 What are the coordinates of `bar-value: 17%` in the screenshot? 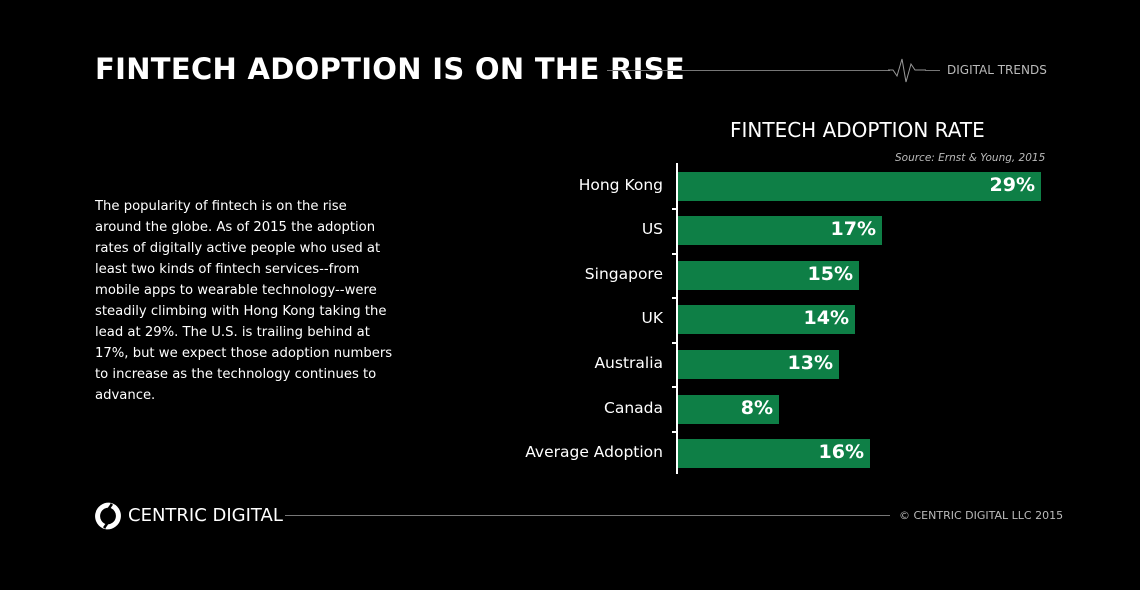 It's located at (853, 229).